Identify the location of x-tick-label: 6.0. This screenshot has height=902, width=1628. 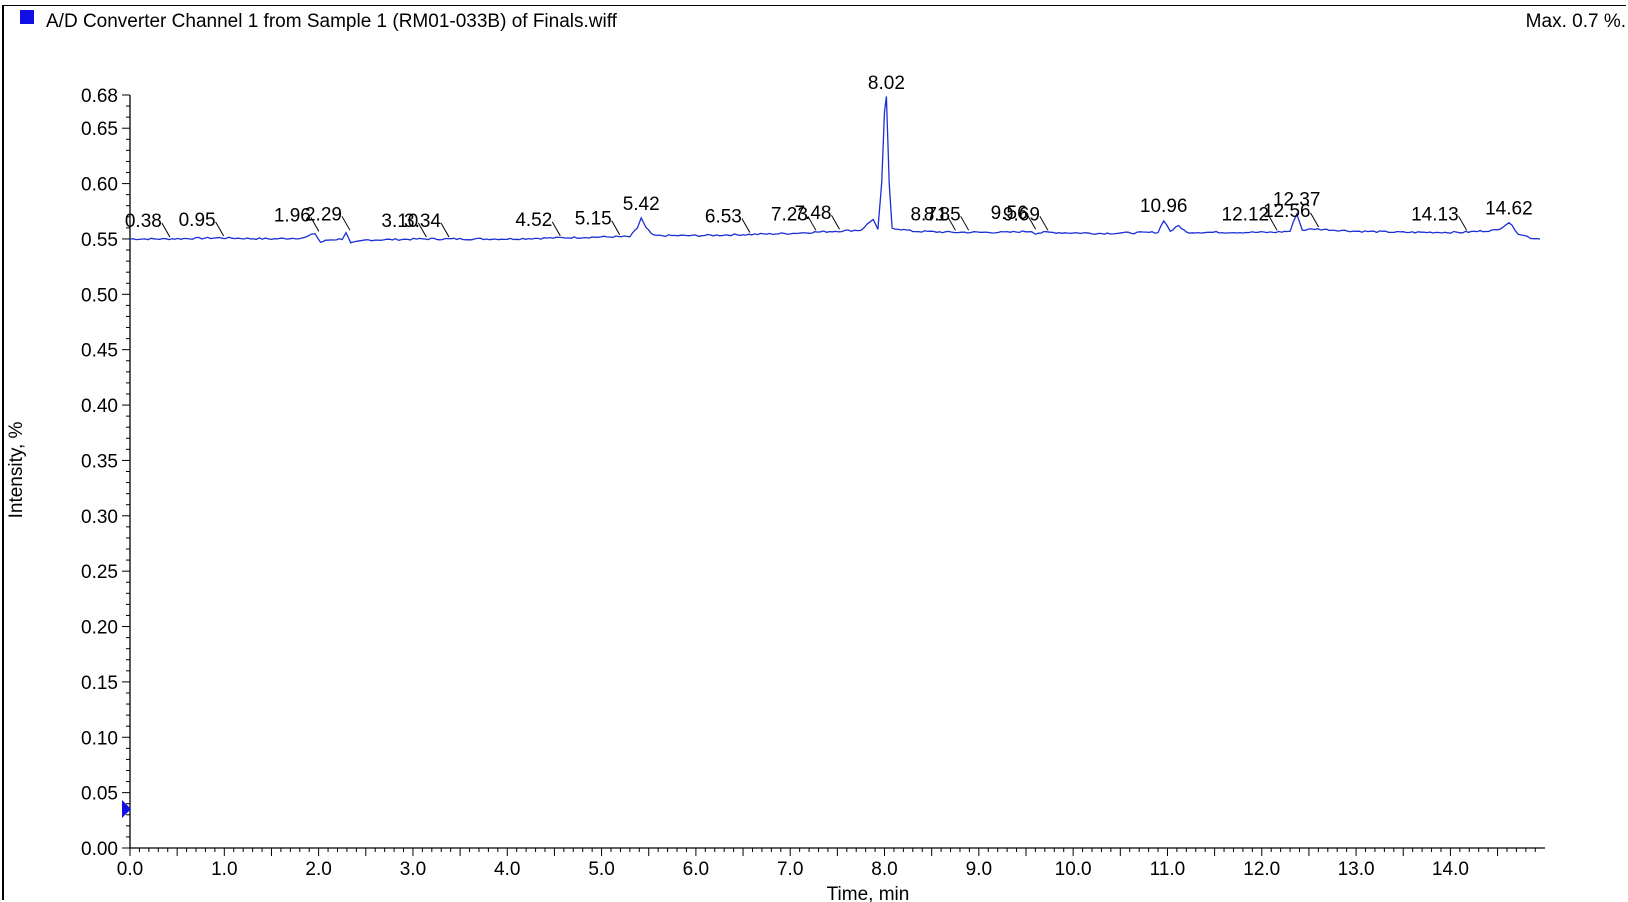
(696, 869).